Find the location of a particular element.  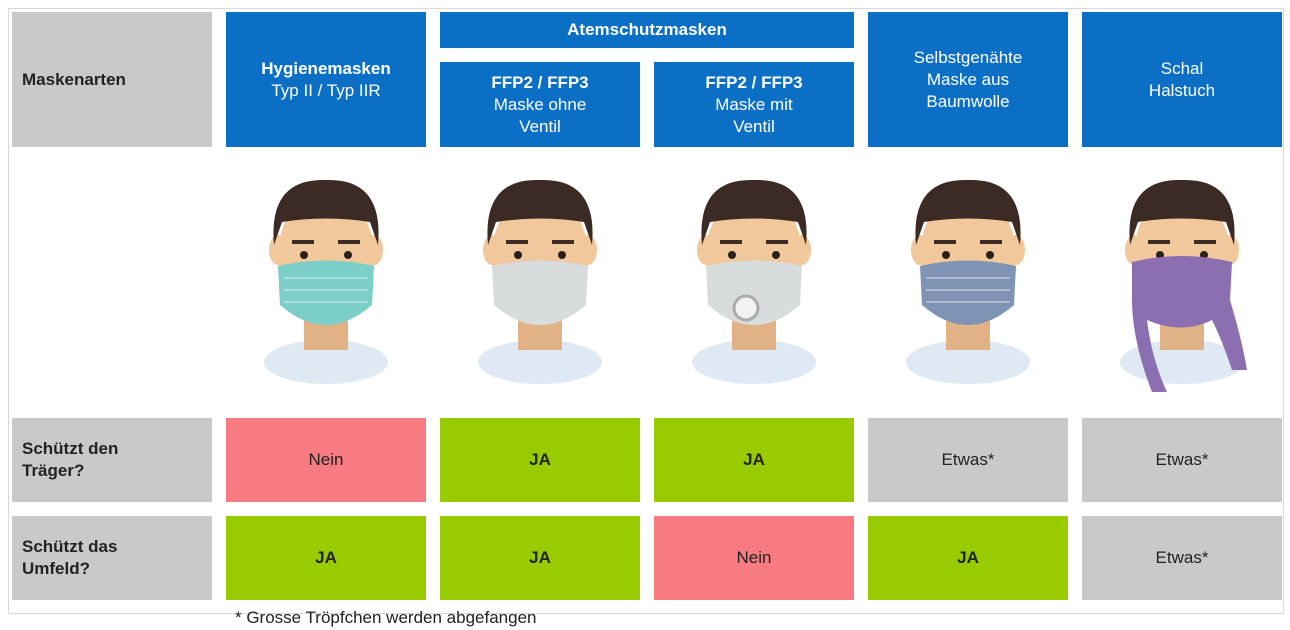

column-header: FFP2 / FFP3 Maske mit Ventil is located at coordinates (754, 104).